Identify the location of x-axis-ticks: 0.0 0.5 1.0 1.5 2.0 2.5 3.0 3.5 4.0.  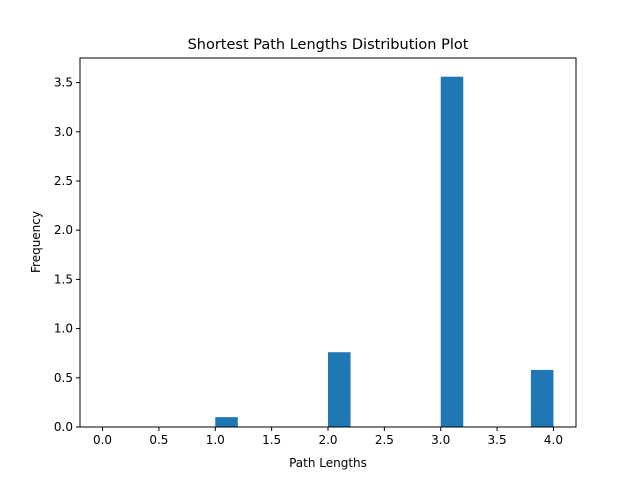
(328, 437).